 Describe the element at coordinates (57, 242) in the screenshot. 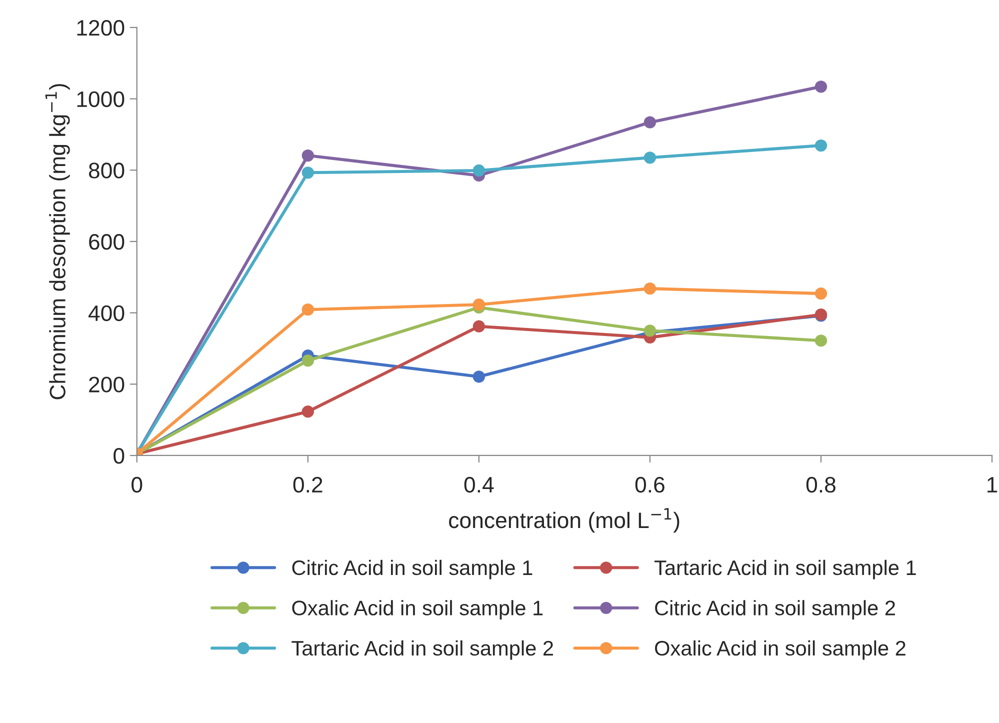

I see `y-axis-title: Chromium desorption (mg kg$^{−1}$)` at that location.